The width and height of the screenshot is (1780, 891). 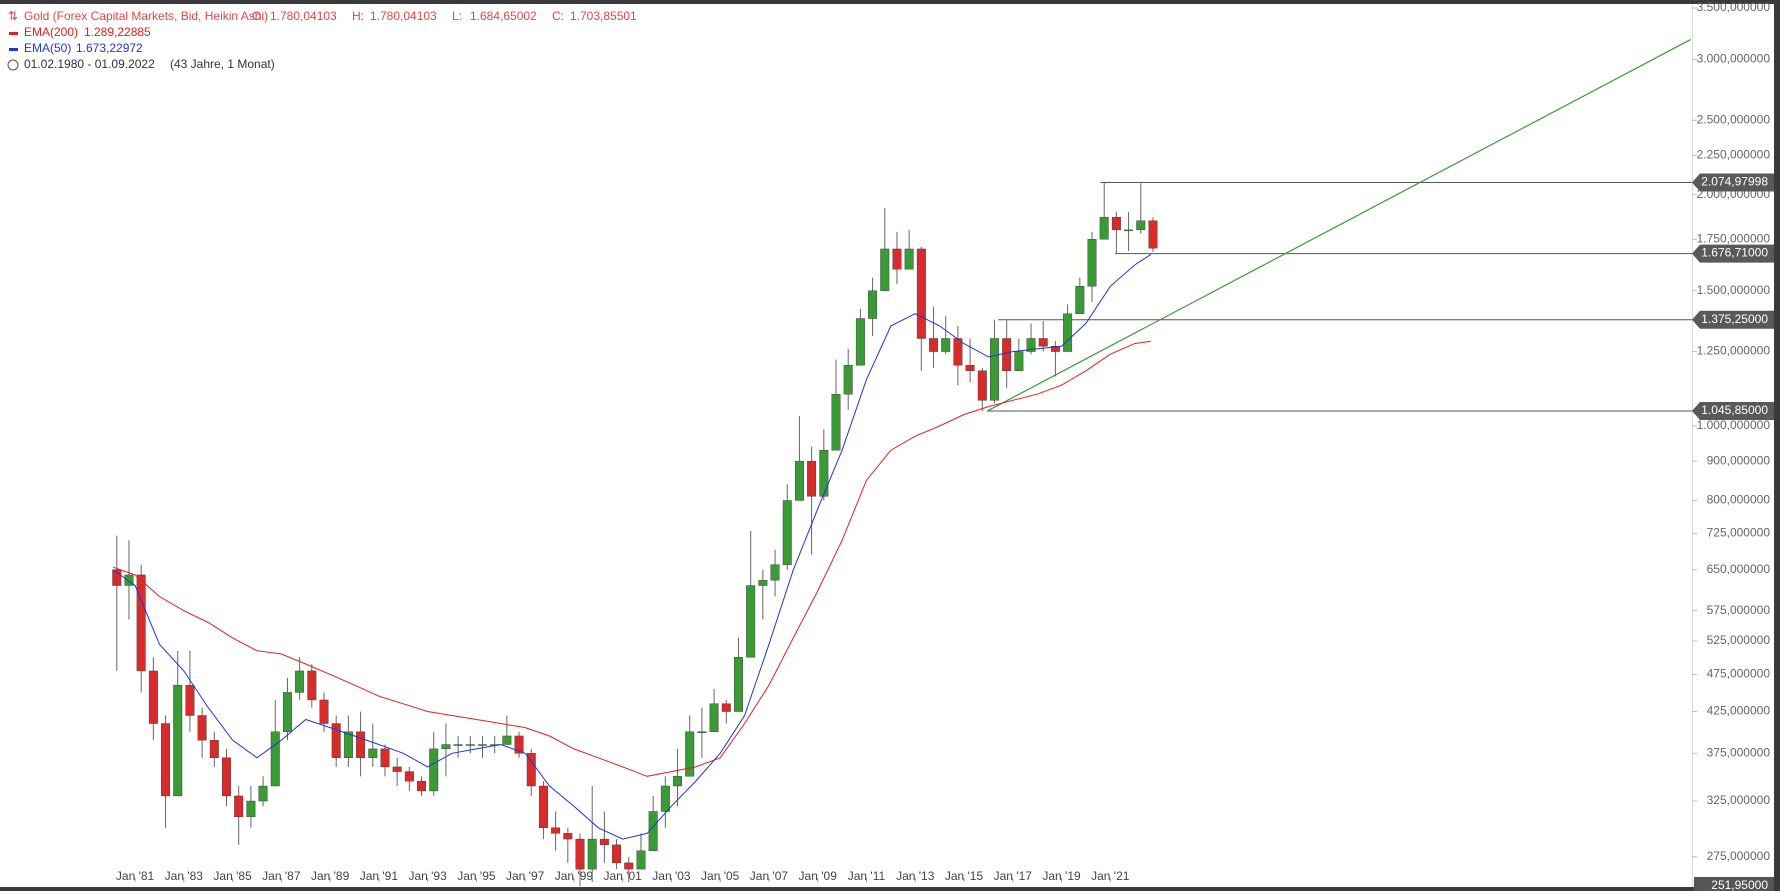 What do you see at coordinates (1734, 319) in the screenshot?
I see `price-label: 1.375,25000` at bounding box center [1734, 319].